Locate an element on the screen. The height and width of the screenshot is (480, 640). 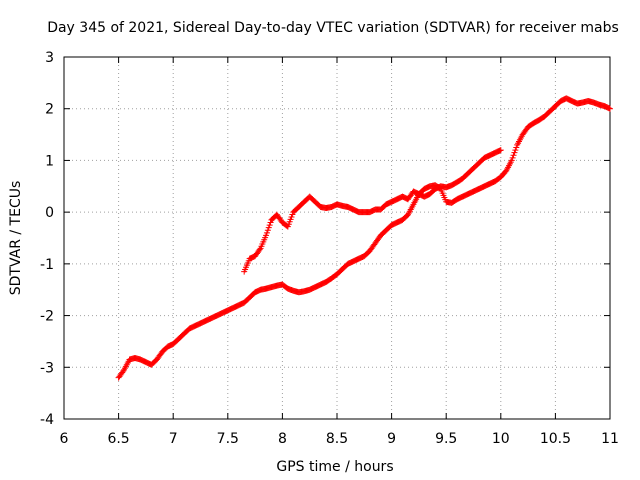
x-tick-label: 11 is located at coordinates (610, 439).